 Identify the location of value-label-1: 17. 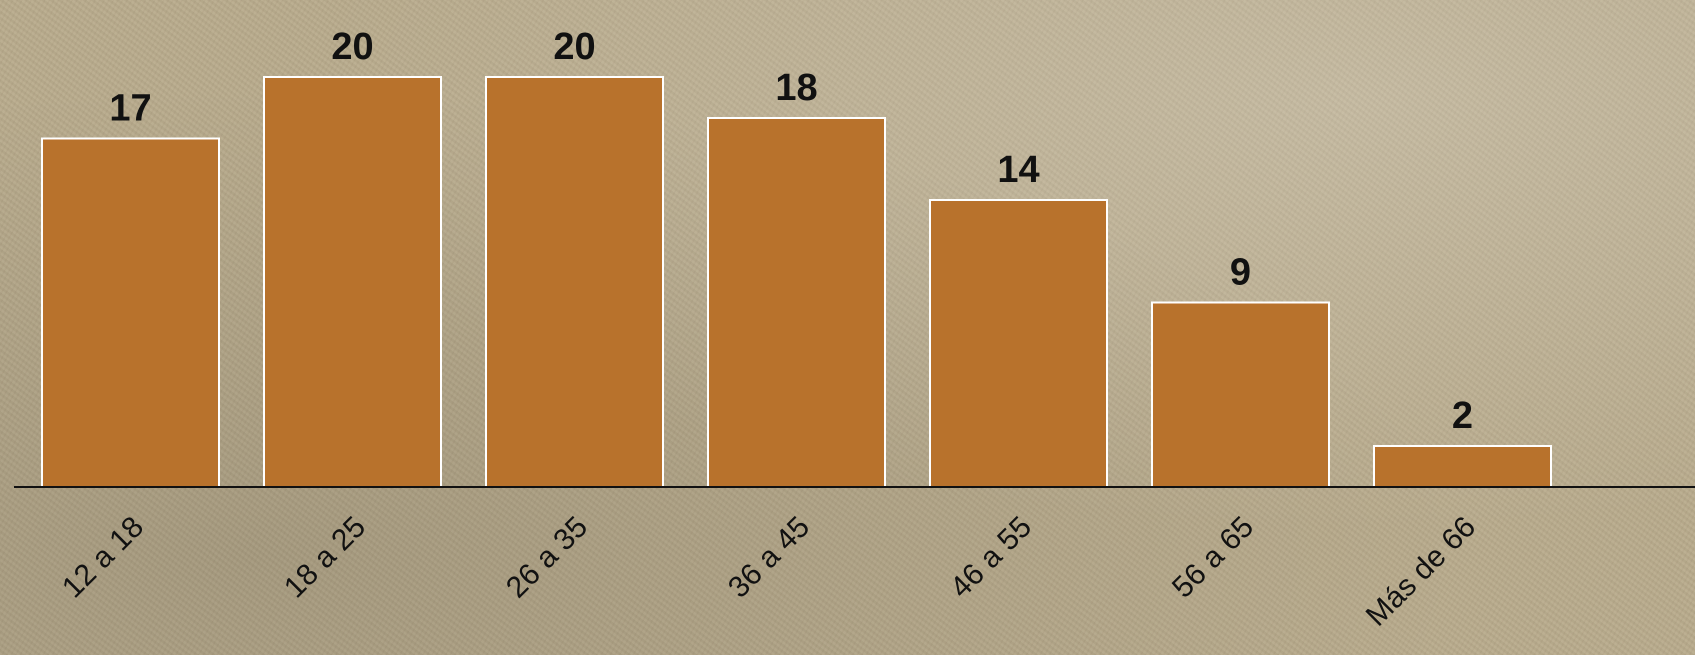
(130, 109).